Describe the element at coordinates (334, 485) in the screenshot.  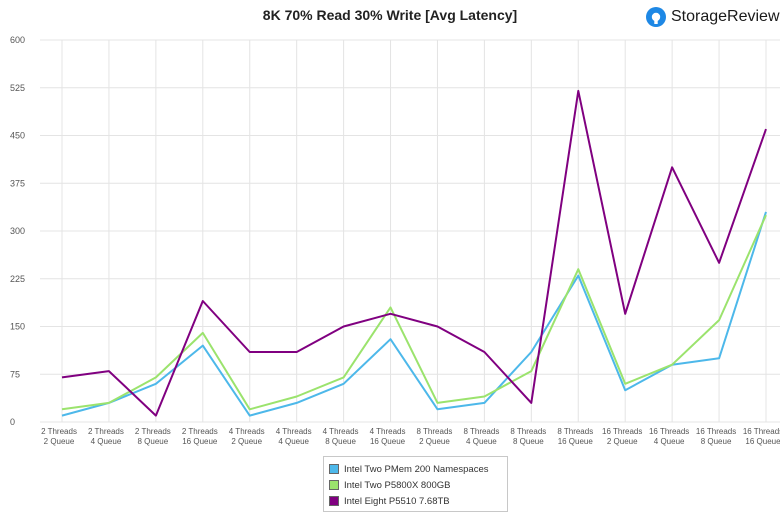
I see `legend-swatch-p5800x` at that location.